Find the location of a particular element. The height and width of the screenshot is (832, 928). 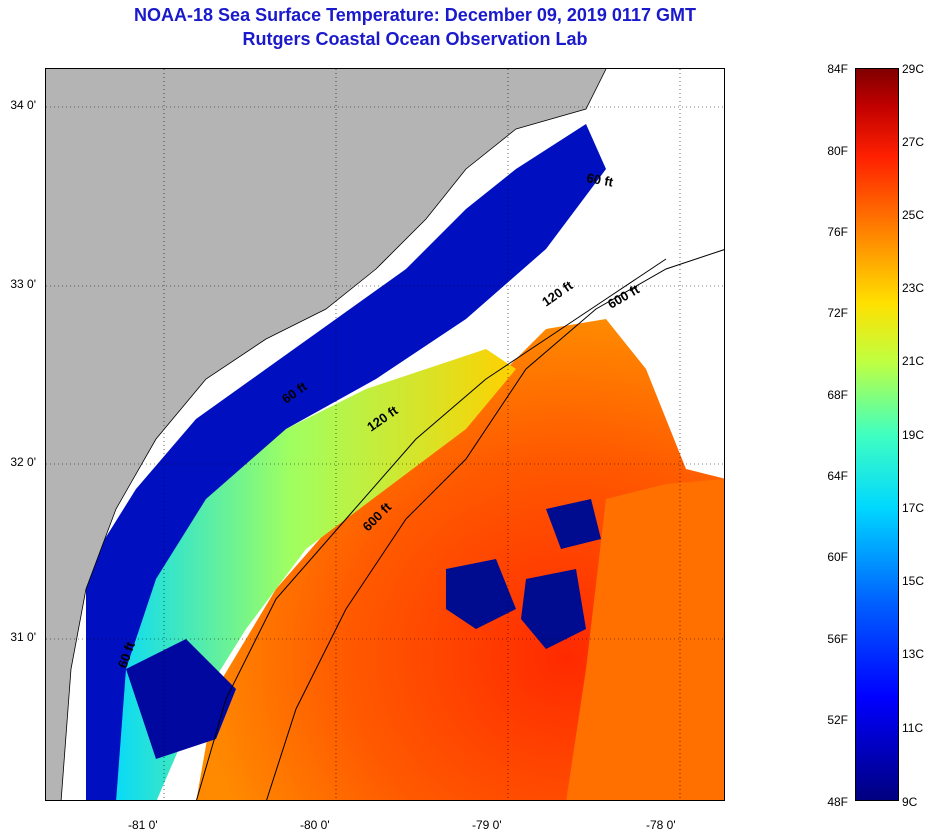

colorbar-f-label: 72F is located at coordinates (837, 313).